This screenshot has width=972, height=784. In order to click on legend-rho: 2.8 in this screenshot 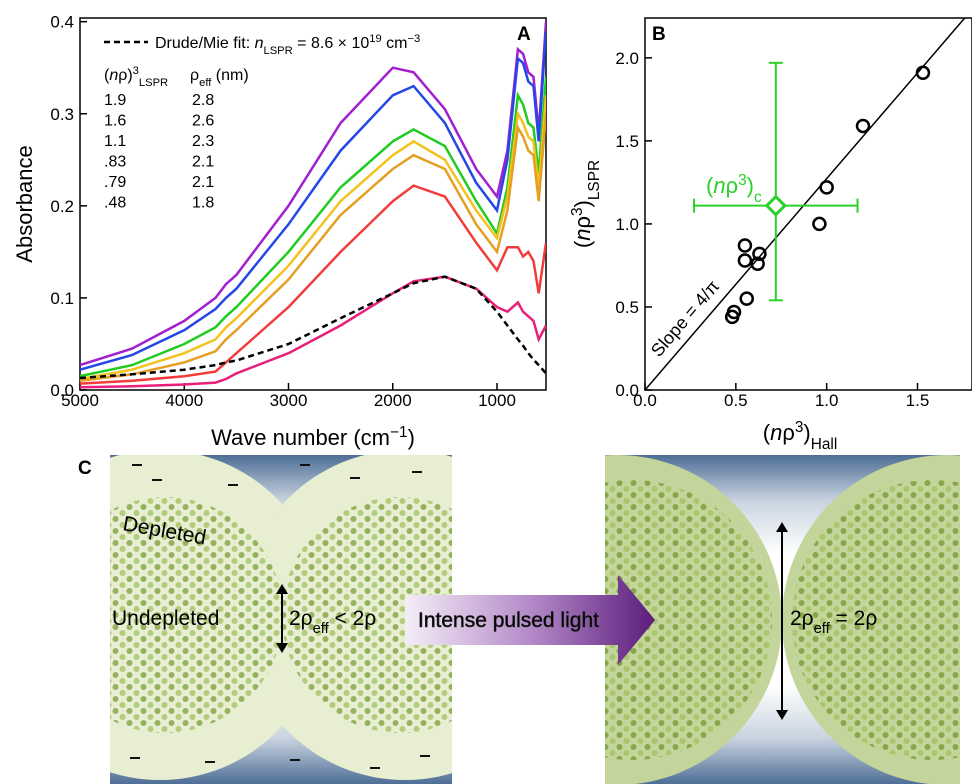, I will do `click(203, 100)`.